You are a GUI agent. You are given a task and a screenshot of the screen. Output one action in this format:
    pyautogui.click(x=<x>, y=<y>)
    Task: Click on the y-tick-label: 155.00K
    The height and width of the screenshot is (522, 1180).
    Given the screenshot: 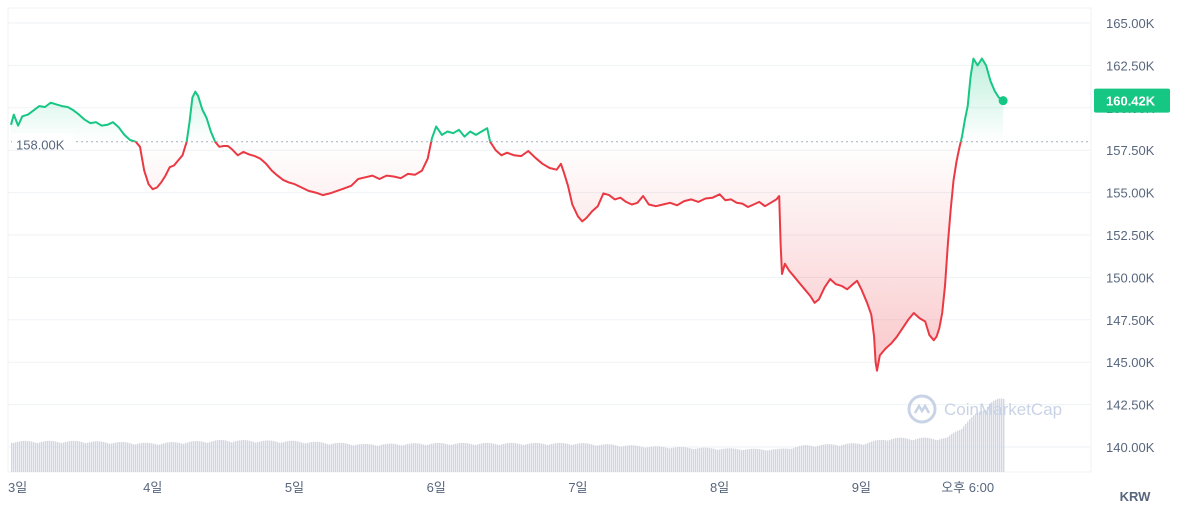 What is the action you would take?
    pyautogui.click(x=1130, y=193)
    